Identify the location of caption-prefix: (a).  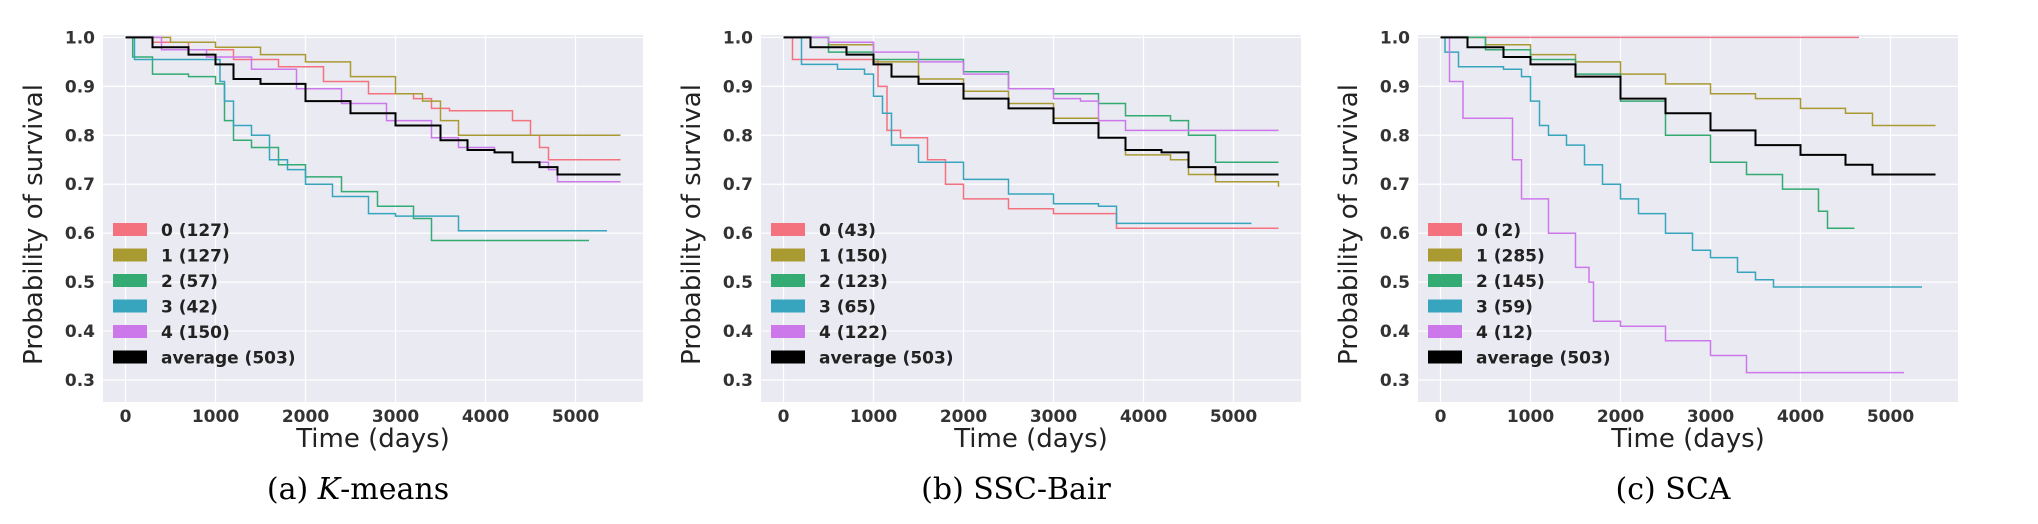
(292, 489).